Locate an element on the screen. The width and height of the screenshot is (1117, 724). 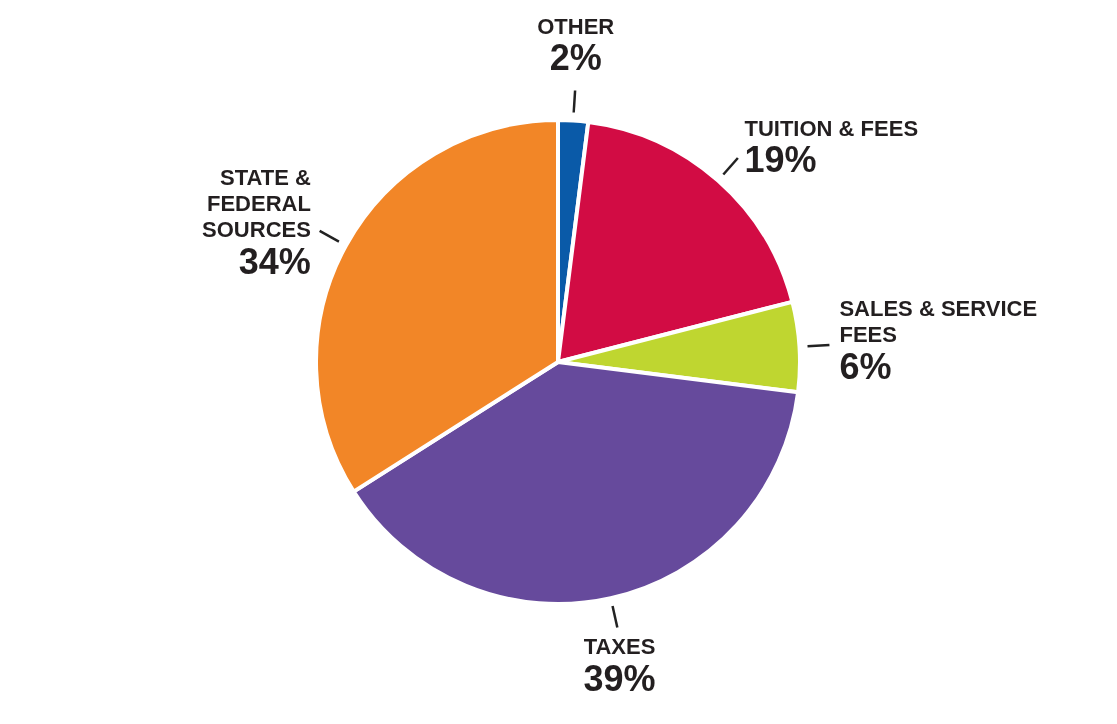
slice-label: OTHER is located at coordinates (576, 26).